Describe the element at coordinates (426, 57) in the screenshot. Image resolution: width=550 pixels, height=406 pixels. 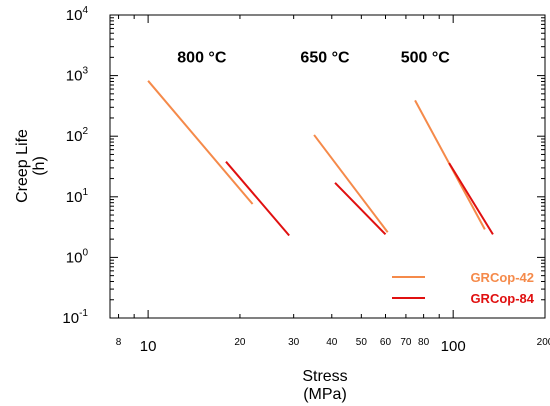
I see `temperature-label: 500 °C` at that location.